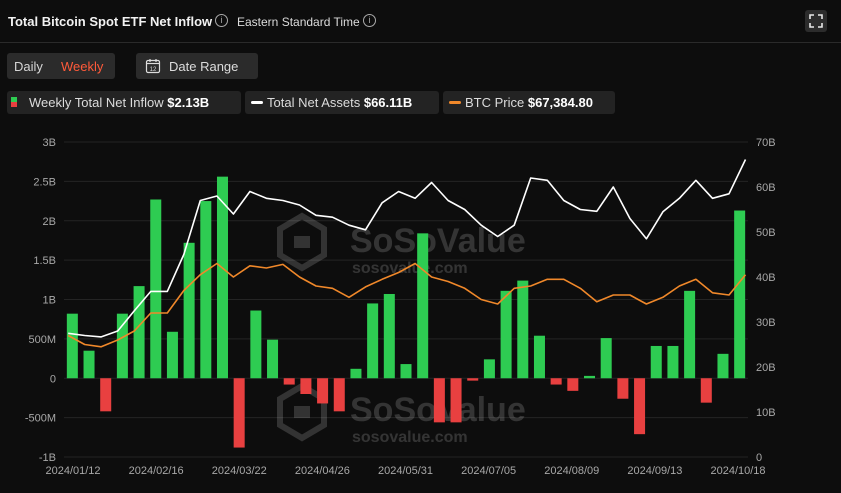 The height and width of the screenshot is (493, 841). I want to click on legend-net-inflow-value: $2.13B, so click(188, 102).